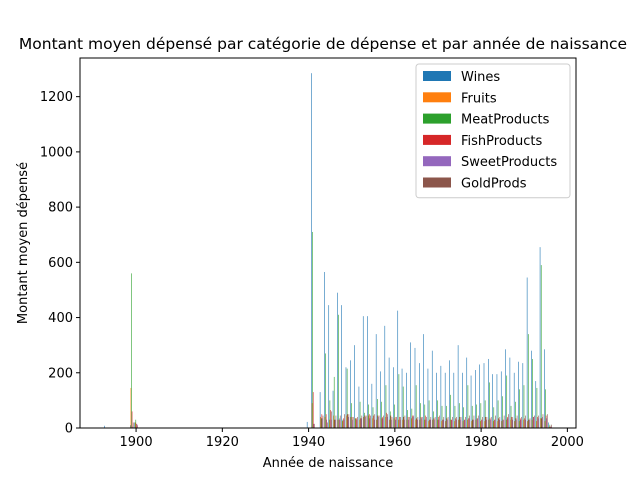 Image resolution: width=640 pixels, height=480 pixels. I want to click on bar-fruits-1970, so click(437, 423).